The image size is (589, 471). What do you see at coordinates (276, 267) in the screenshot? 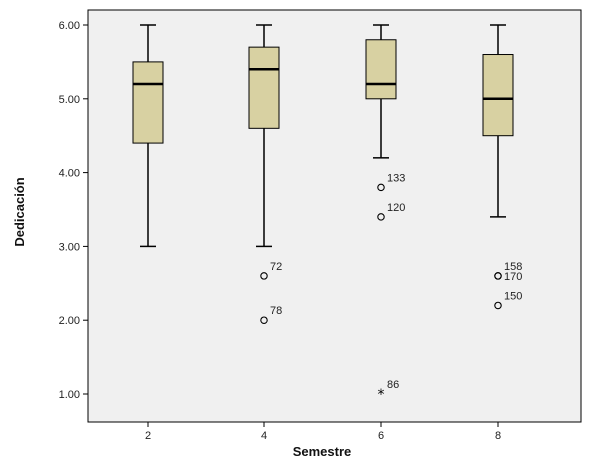
I see `outlier-label: 72` at bounding box center [276, 267].